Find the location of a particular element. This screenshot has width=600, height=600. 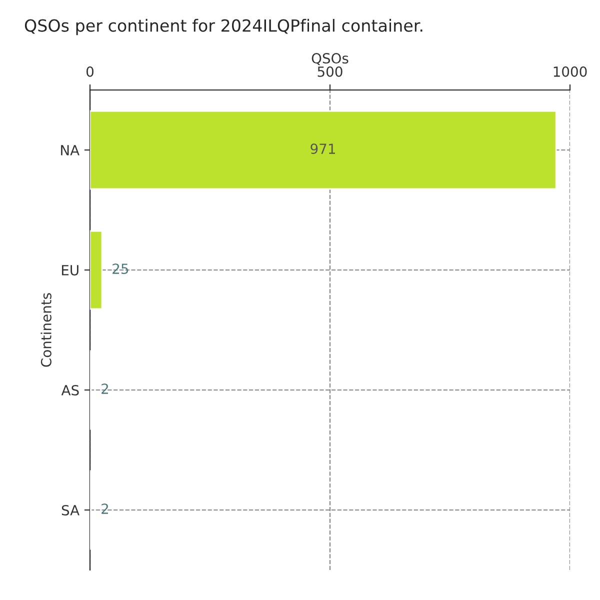

y-tick-label: AS is located at coordinates (70, 390).